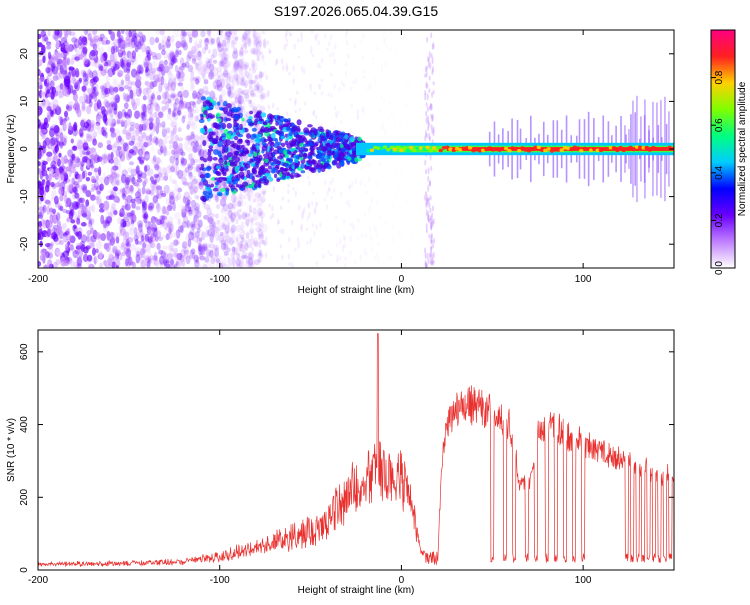  Describe the element at coordinates (38, 580) in the screenshot. I see `x-tick-label: -200` at that location.